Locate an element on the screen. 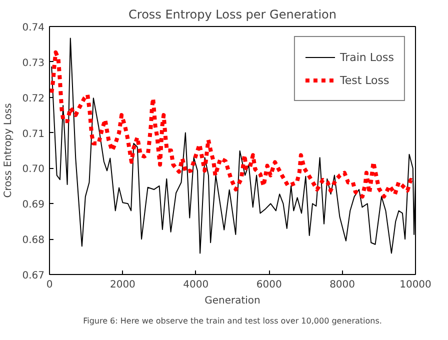 The width and height of the screenshot is (448, 340). y-tick-label: 0.69 is located at coordinates (33, 205).